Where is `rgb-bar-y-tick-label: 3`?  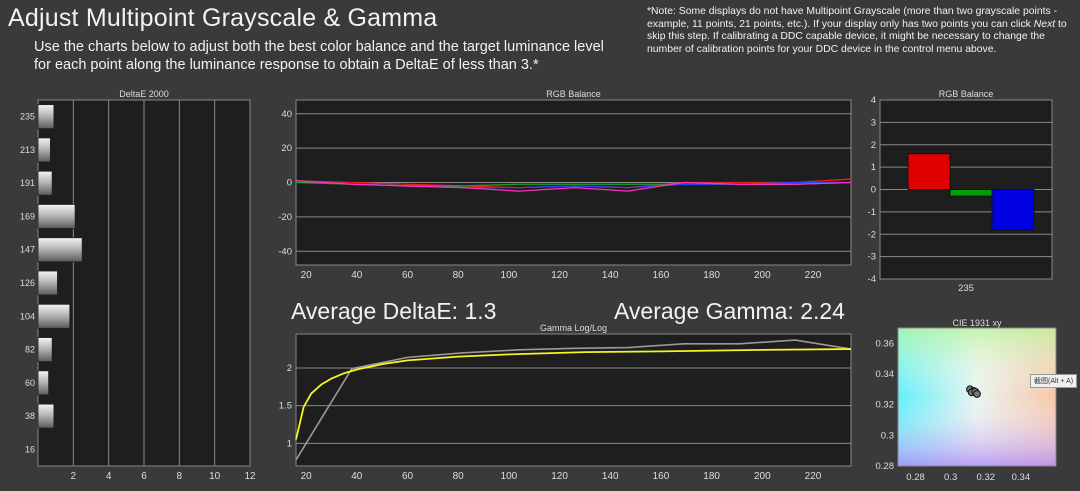
rgb-bar-y-tick-label: 3 is located at coordinates (873, 122).